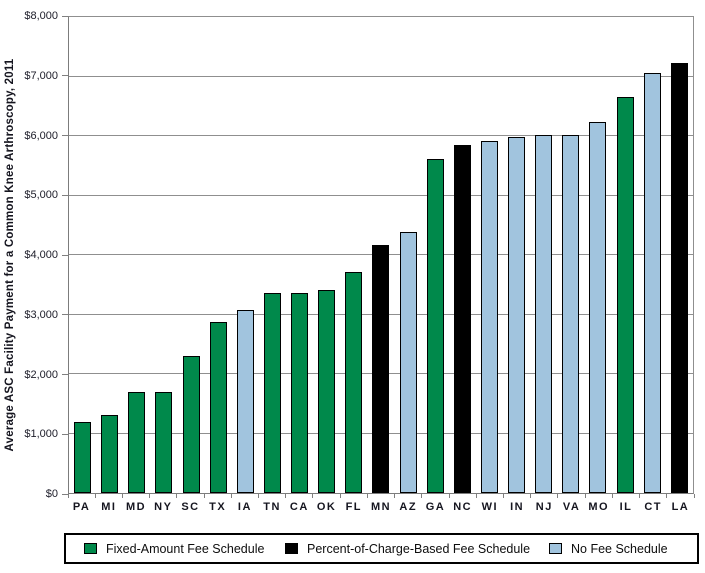  I want to click on y-tick-label-7000: $7,000, so click(41, 75).